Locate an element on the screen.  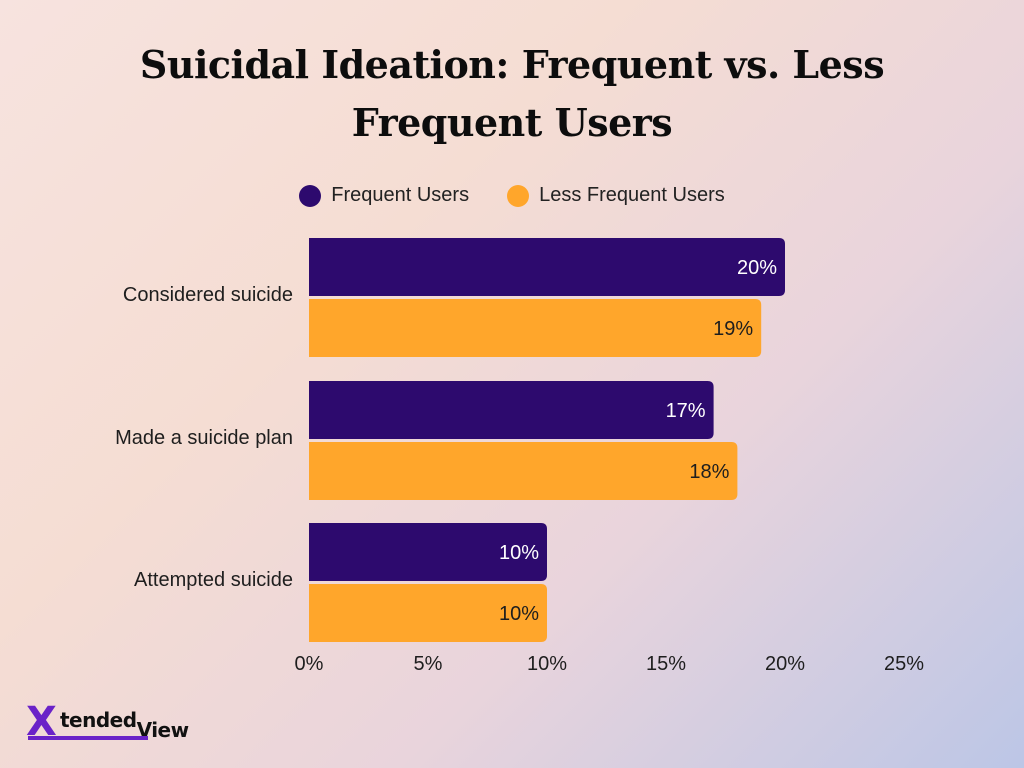
legend-dot-frequent-users is located at coordinates (310, 195).